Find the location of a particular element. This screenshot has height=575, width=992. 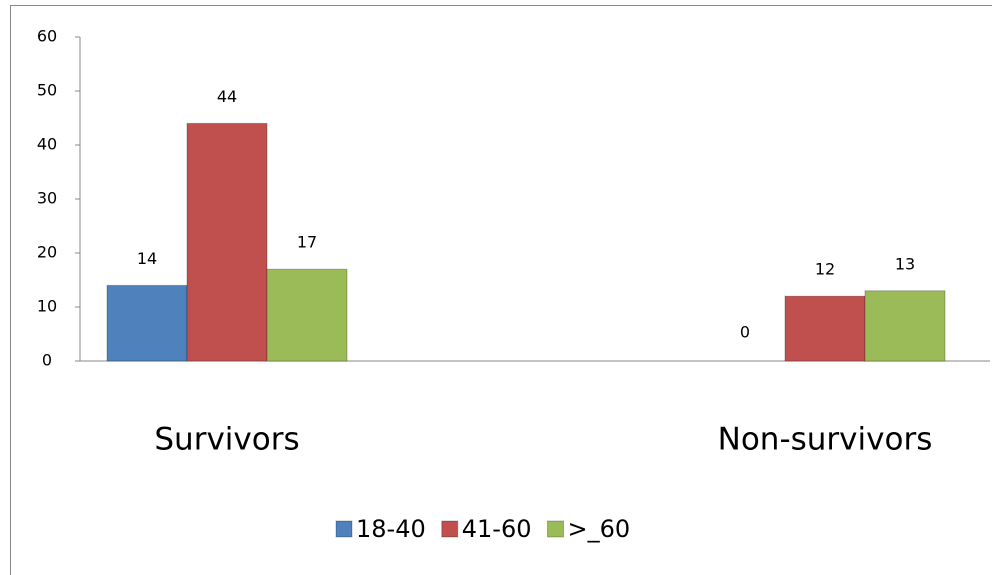

data-label: 44 is located at coordinates (227, 96).